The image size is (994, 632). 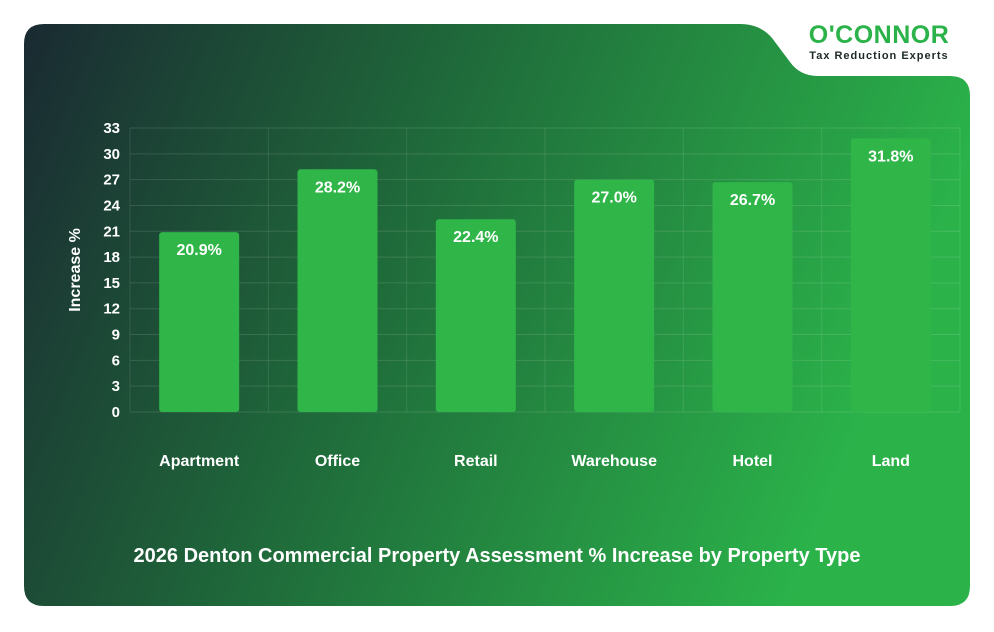 What do you see at coordinates (111, 270) in the screenshot?
I see `y-axis-ticks: 0 3 6 9 12 15 18 21 24 27 30 33` at bounding box center [111, 270].